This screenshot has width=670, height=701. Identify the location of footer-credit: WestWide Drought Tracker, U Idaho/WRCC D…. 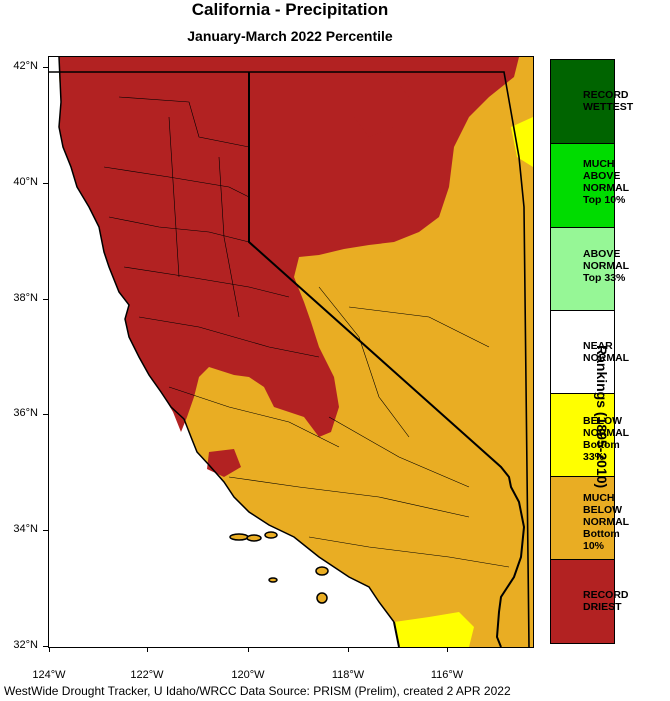
(257, 691).